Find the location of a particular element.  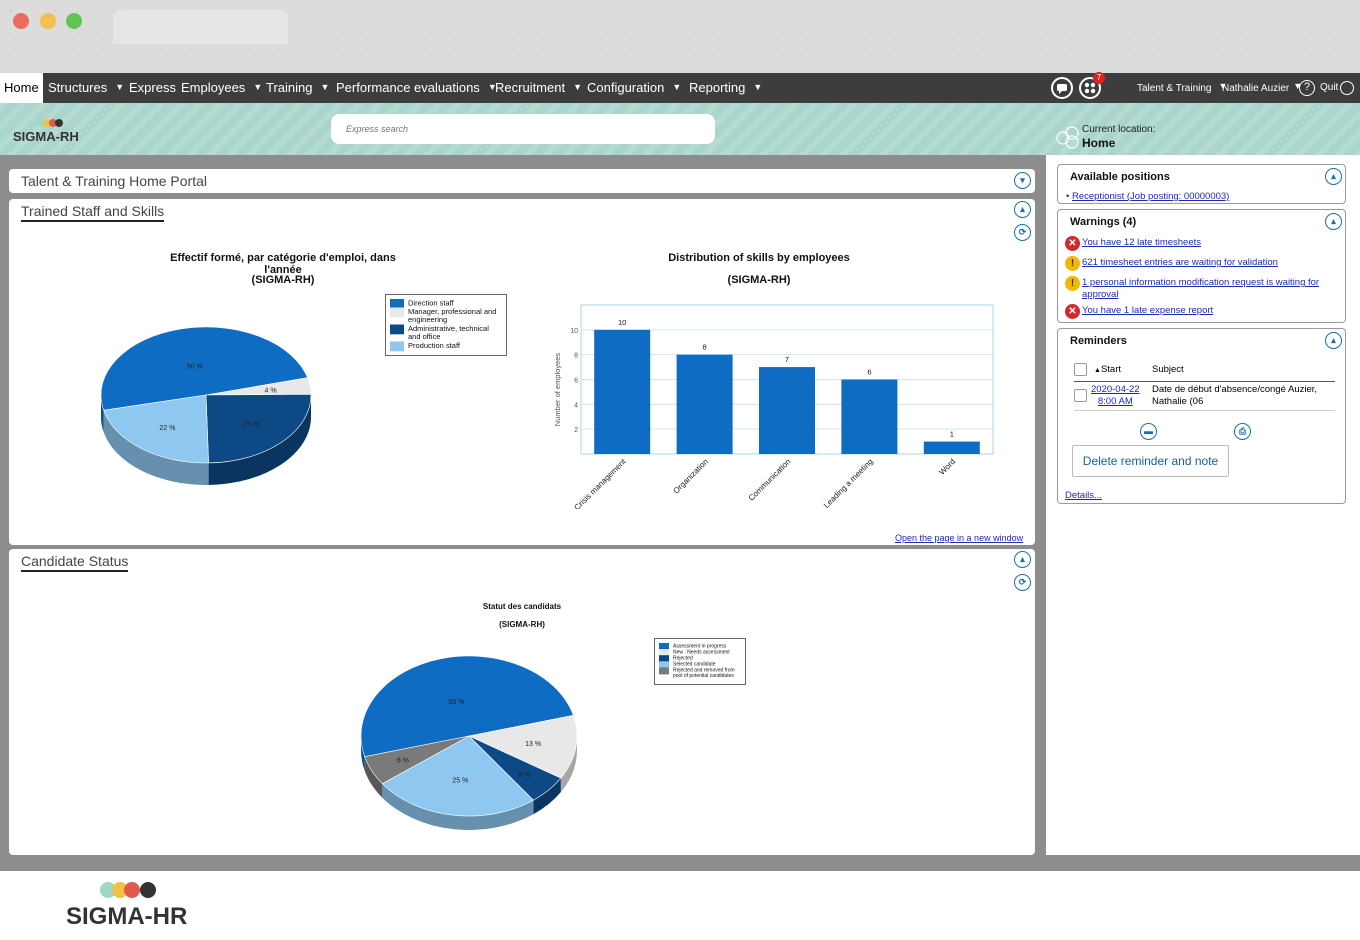

bar-value-label: 10 is located at coordinates (622, 322).